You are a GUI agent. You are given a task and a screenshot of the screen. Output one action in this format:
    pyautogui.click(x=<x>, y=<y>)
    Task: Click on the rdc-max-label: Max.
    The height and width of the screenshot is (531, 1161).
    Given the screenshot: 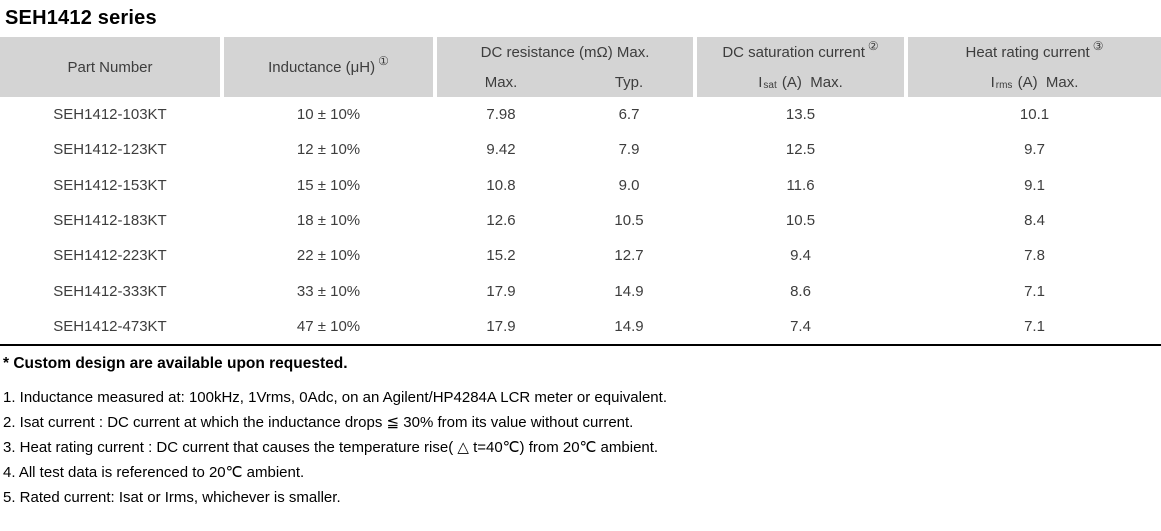 What is the action you would take?
    pyautogui.click(x=501, y=82)
    